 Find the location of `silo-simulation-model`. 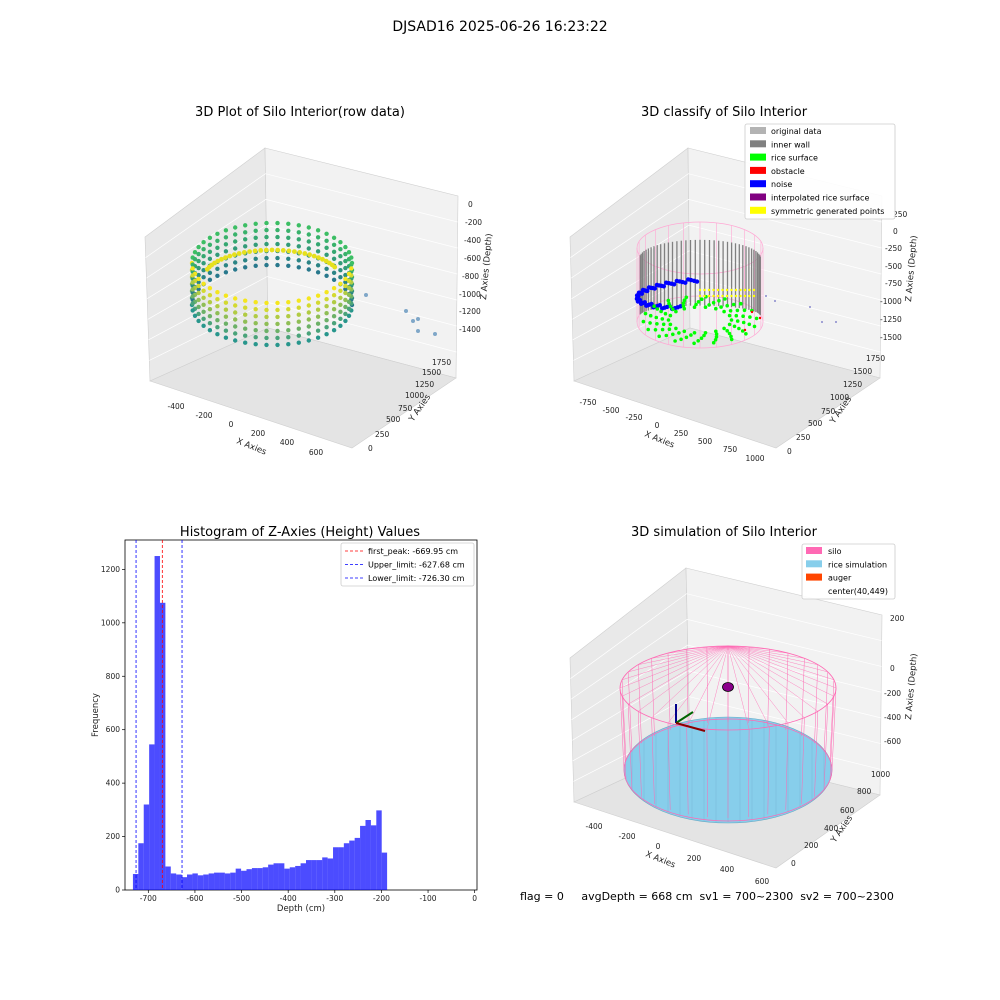

silo-simulation-model is located at coordinates (728, 734).